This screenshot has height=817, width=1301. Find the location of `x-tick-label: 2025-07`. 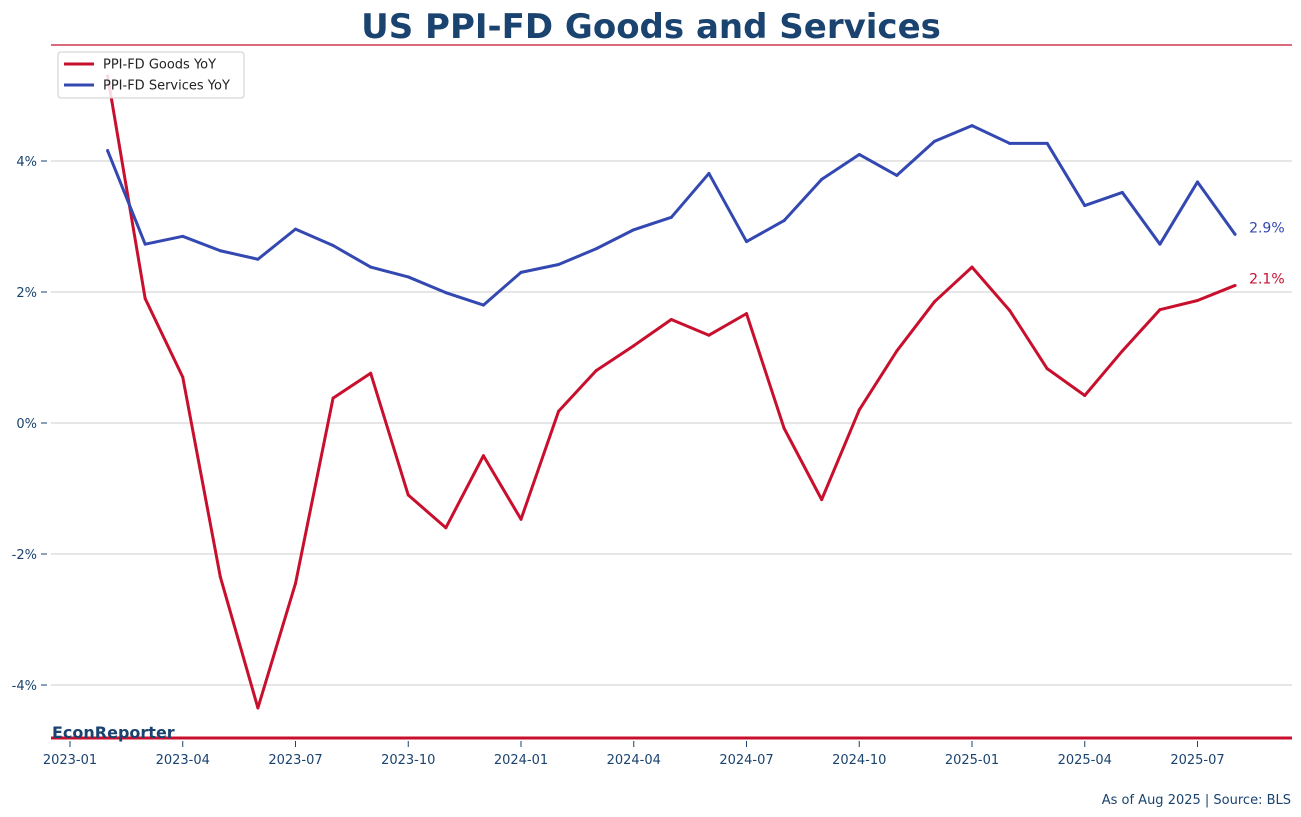

x-tick-label: 2025-07 is located at coordinates (1197, 760).